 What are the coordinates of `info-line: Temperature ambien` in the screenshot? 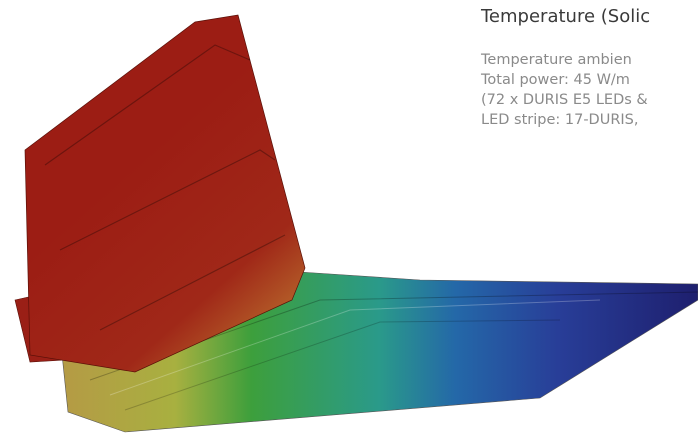 It's located at (556, 60).